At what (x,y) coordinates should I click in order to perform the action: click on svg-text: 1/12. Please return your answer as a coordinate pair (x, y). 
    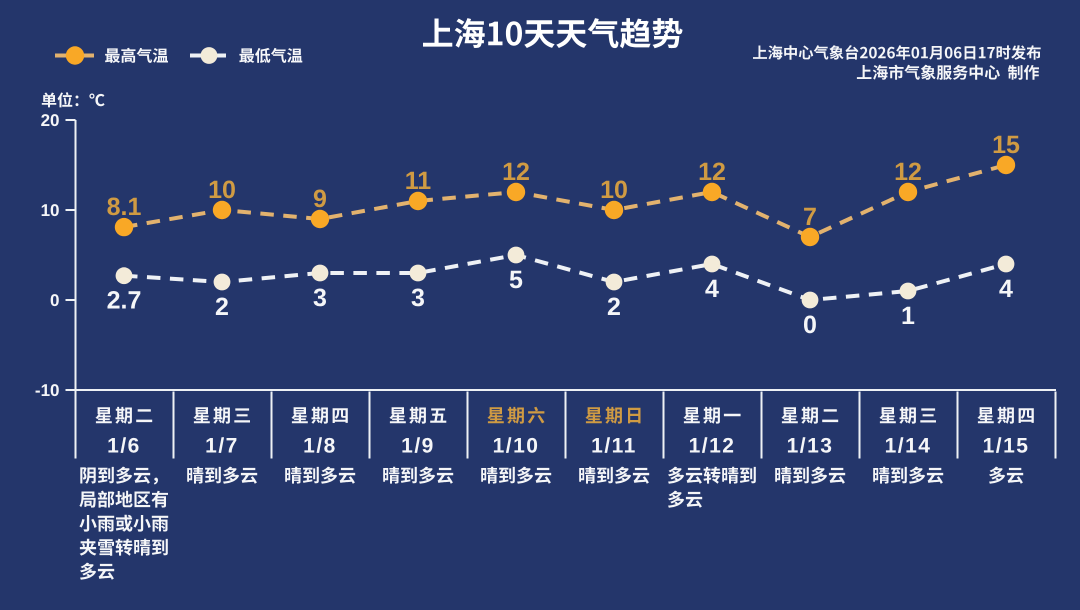
    Looking at the image, I should click on (712, 446).